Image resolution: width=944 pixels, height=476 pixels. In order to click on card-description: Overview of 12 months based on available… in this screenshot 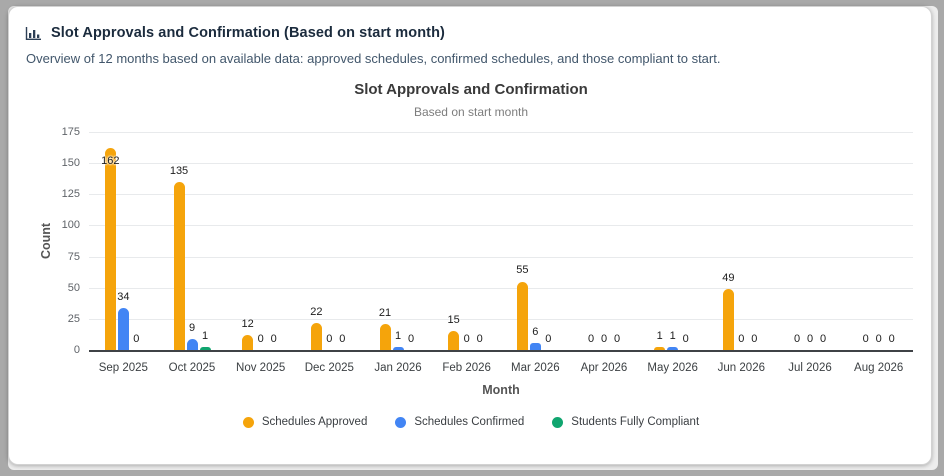, I will do `click(373, 58)`.